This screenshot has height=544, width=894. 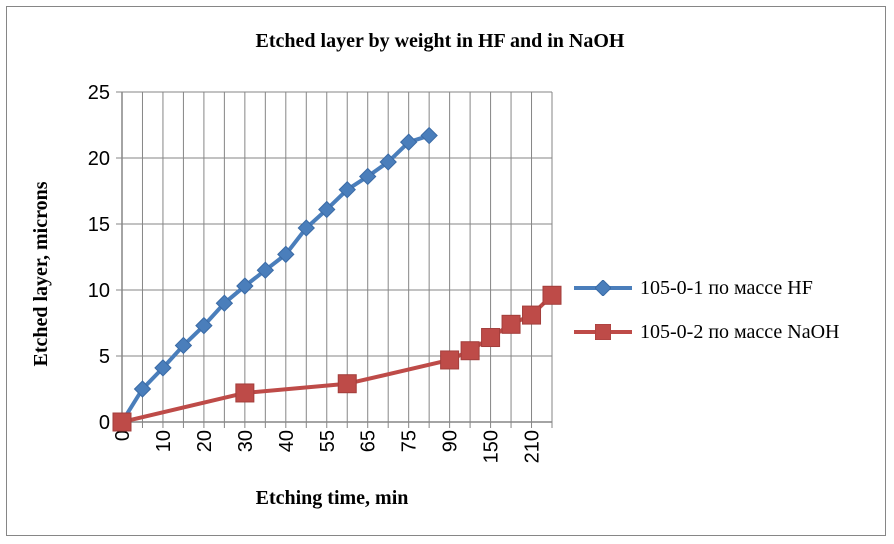 What do you see at coordinates (492, 446) in the screenshot?
I see `x-tick-label: 150` at bounding box center [492, 446].